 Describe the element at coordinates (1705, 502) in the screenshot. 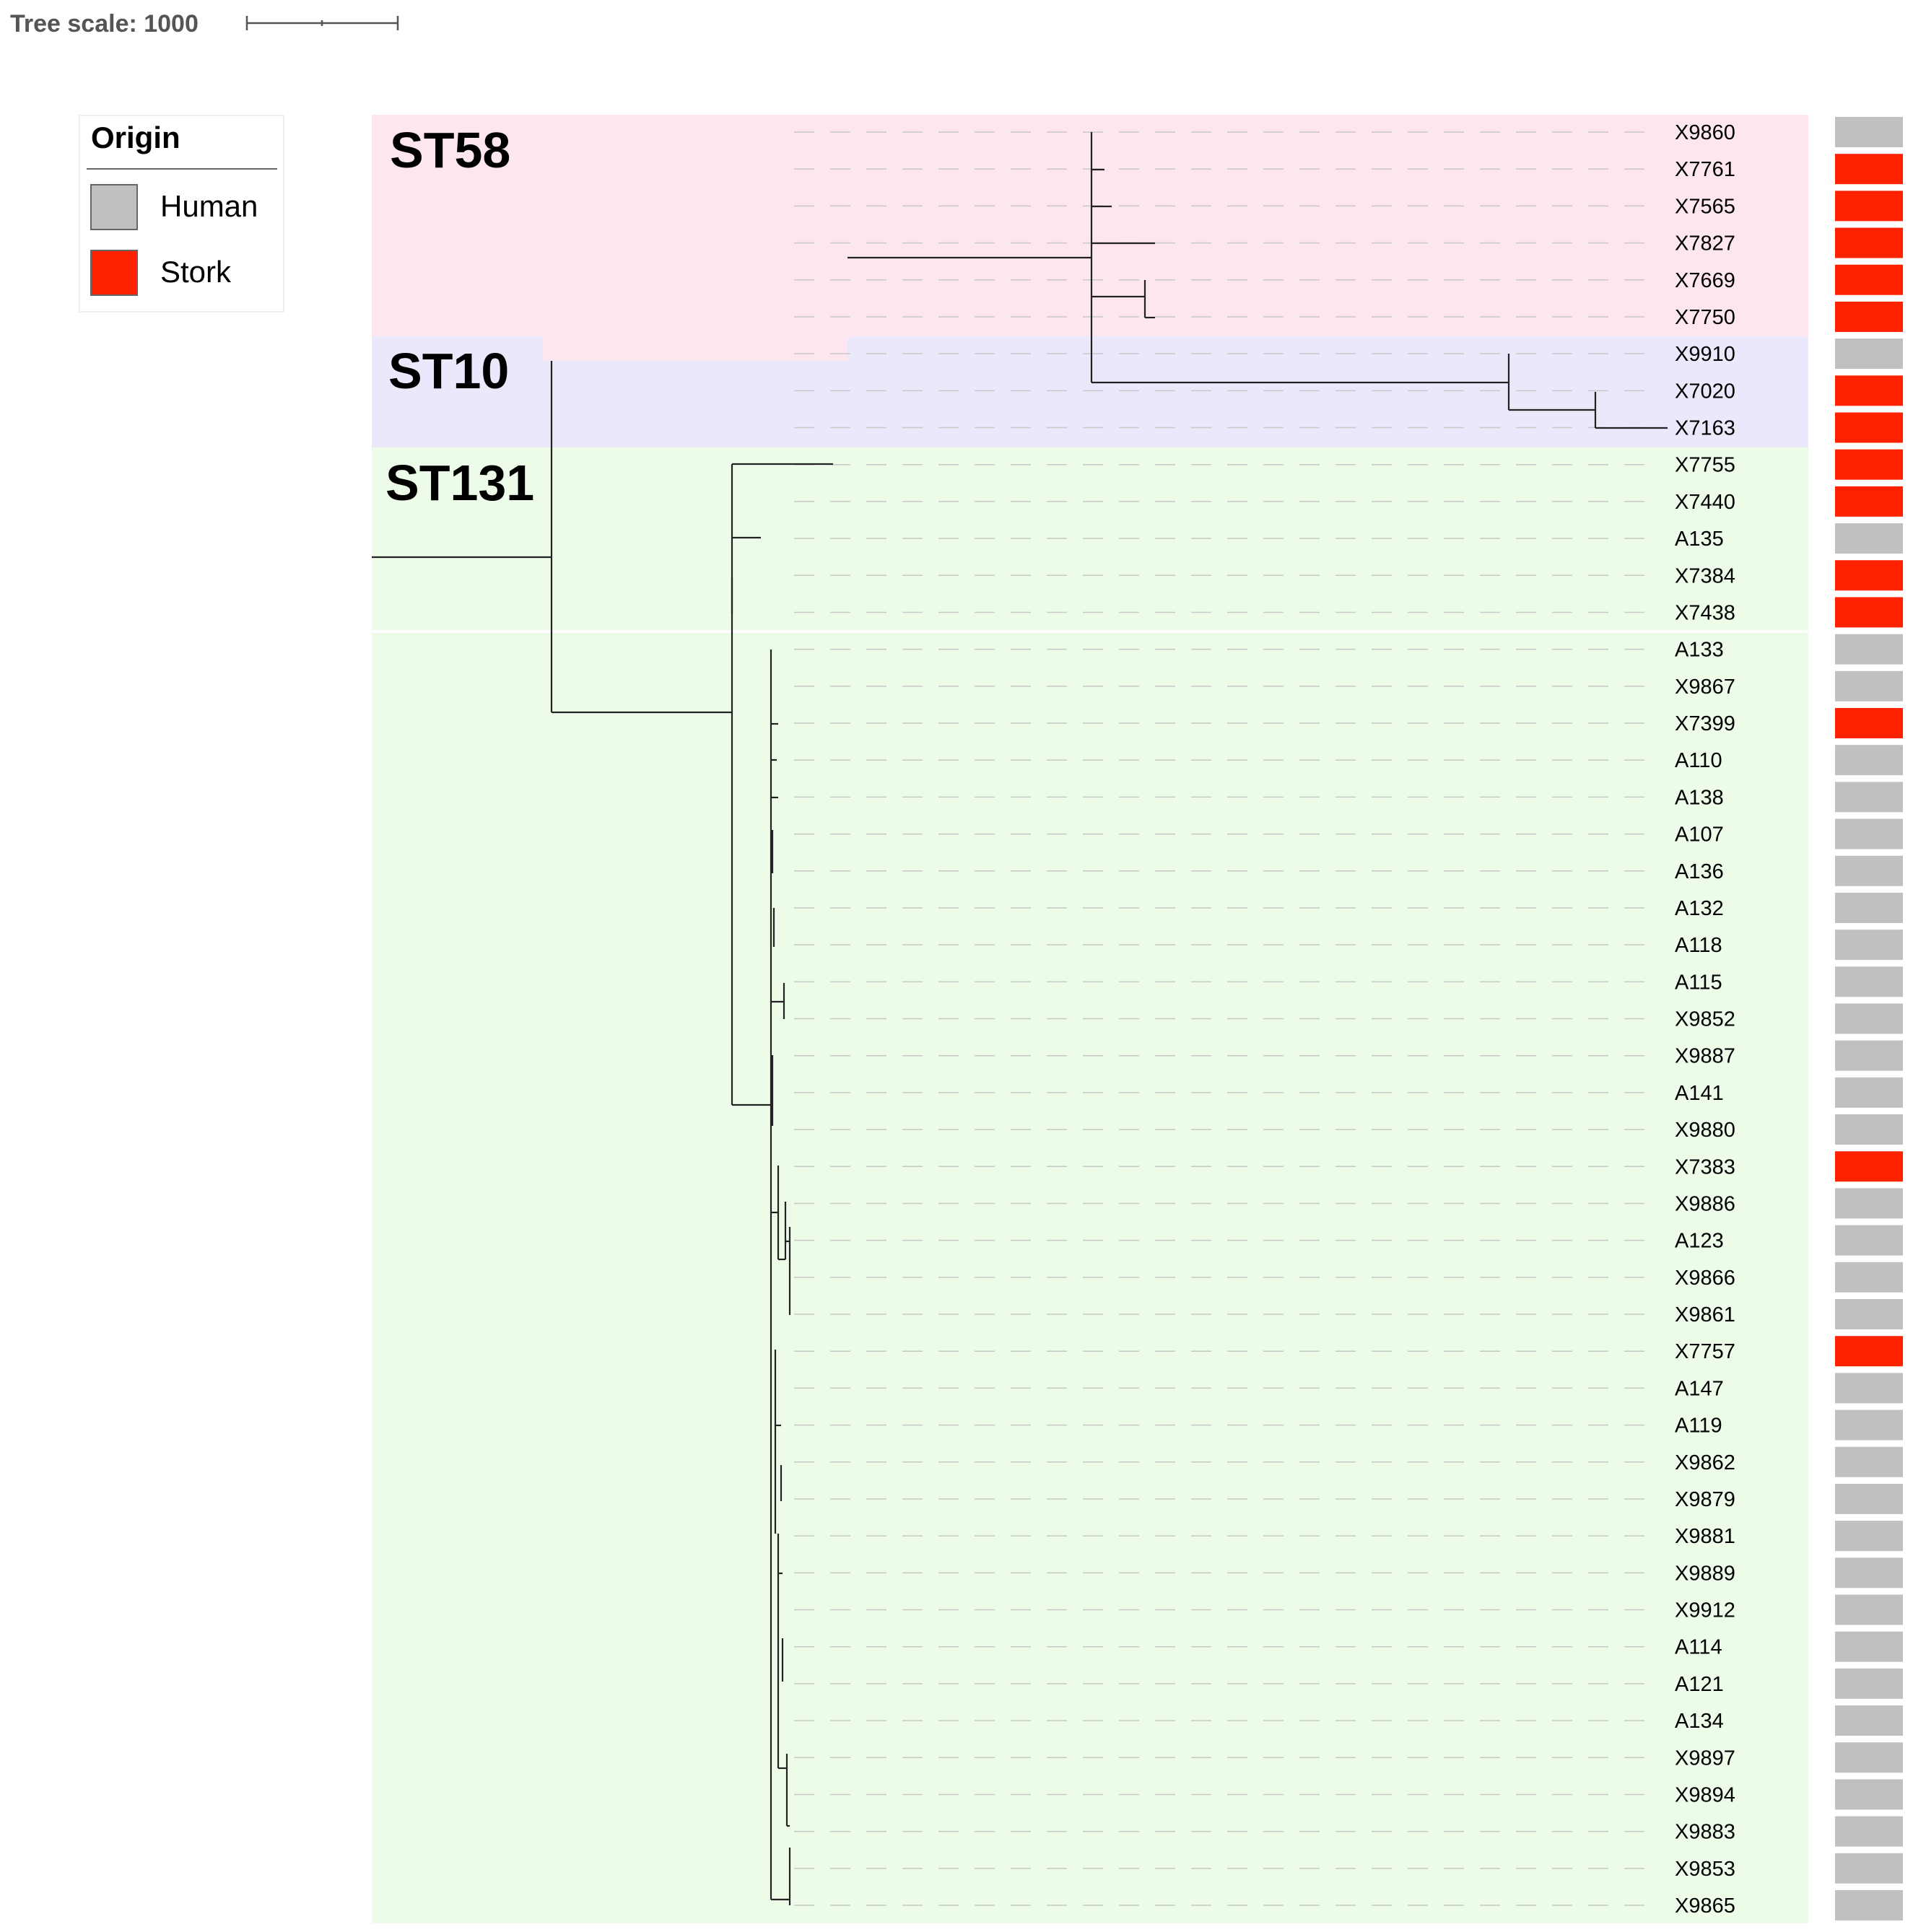

I see `tip-label-x7440: X7440` at that location.